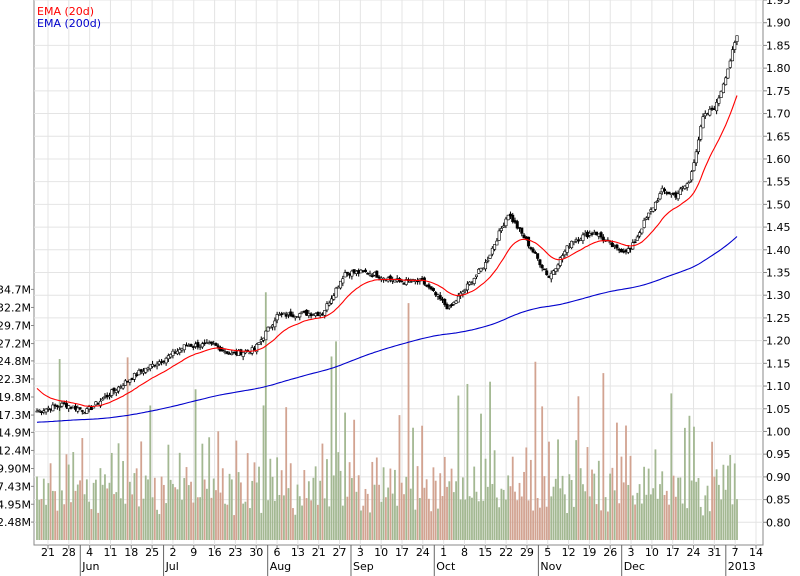 This screenshot has width=800, height=576. I want to click on x-tick-label: 16, so click(215, 552).